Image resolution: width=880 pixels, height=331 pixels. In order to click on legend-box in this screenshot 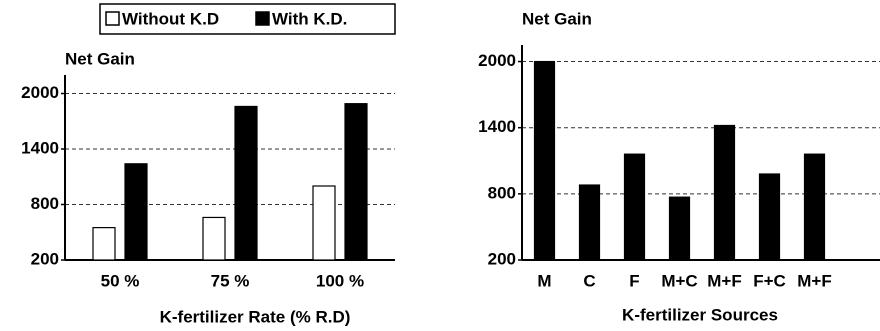, I will do `click(247, 19)`.